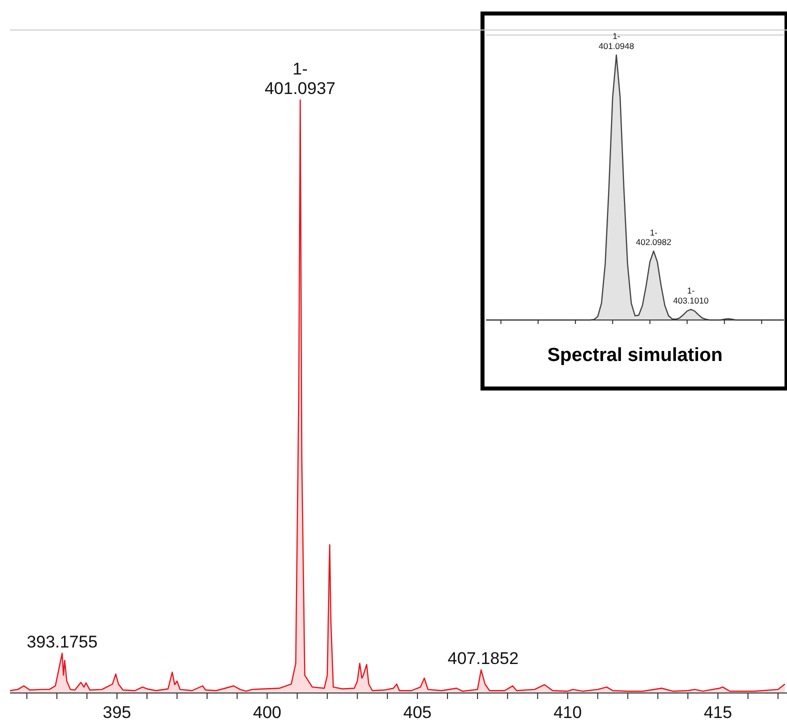  Describe the element at coordinates (635, 355) in the screenshot. I see `text: Spectral simulation` at that location.